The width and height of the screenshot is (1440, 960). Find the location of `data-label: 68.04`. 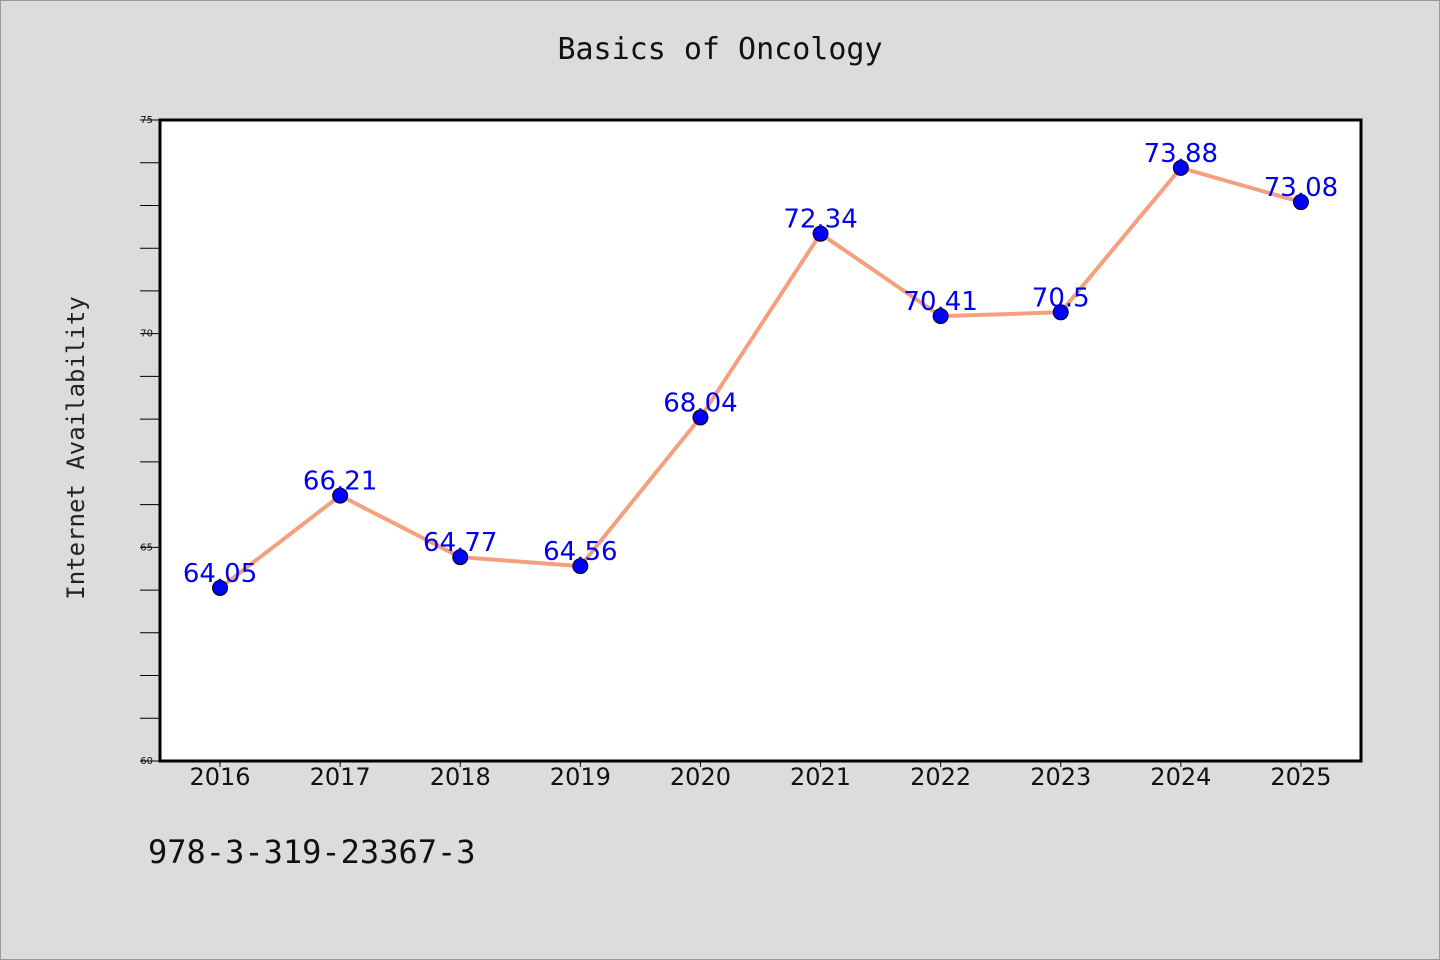

data-label: 68.04 is located at coordinates (700, 403).